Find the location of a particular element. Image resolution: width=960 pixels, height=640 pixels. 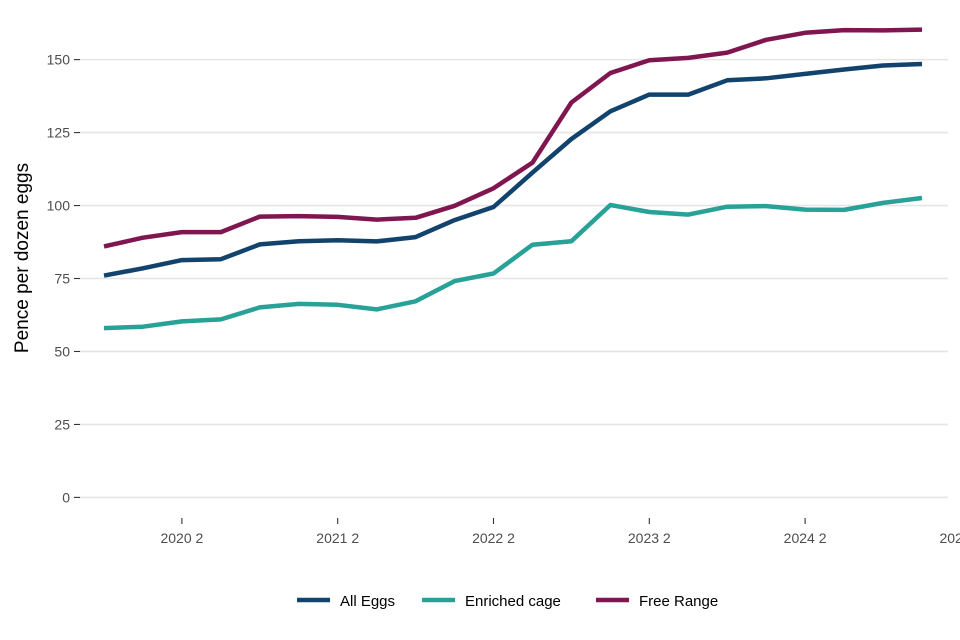

x-tick-label: 2025 2 is located at coordinates (949, 538).